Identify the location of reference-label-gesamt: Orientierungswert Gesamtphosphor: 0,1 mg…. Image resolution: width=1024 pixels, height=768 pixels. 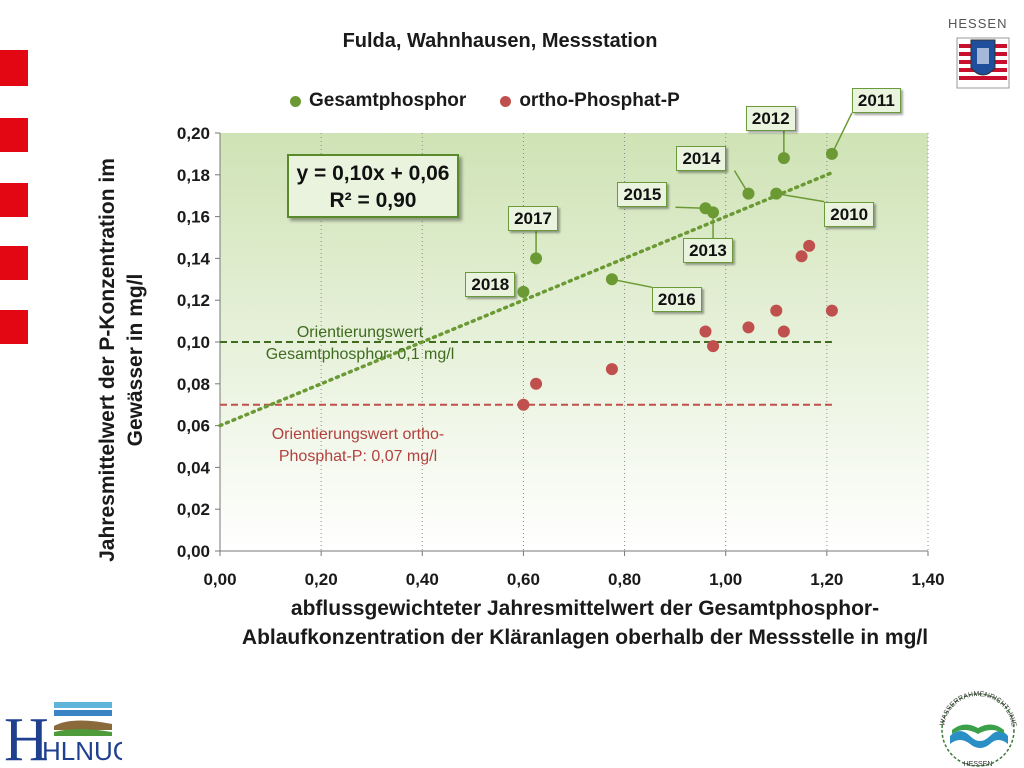
(360, 343).